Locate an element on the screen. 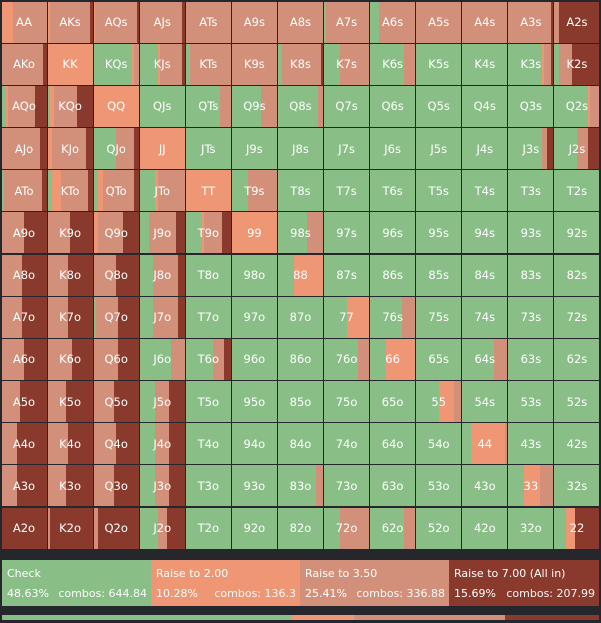 This screenshot has width=601, height=623. hand-cell: K2o is located at coordinates (70, 528).